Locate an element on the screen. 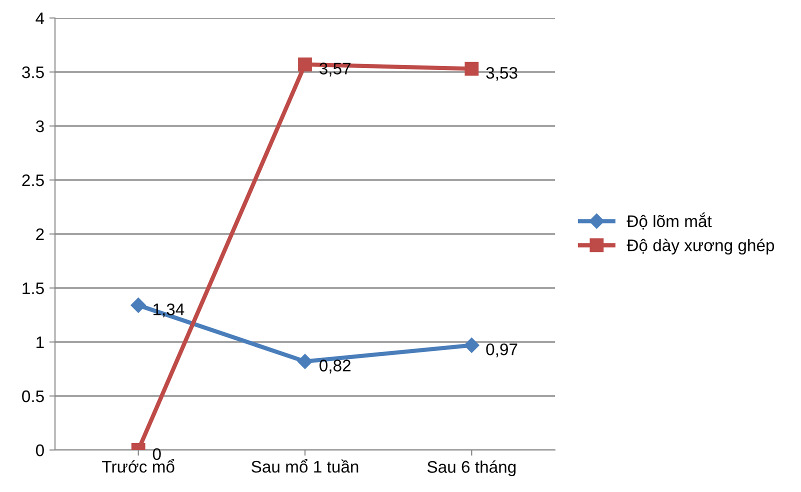 This screenshot has height=492, width=801. y-tick-label: 0 is located at coordinates (40, 450).